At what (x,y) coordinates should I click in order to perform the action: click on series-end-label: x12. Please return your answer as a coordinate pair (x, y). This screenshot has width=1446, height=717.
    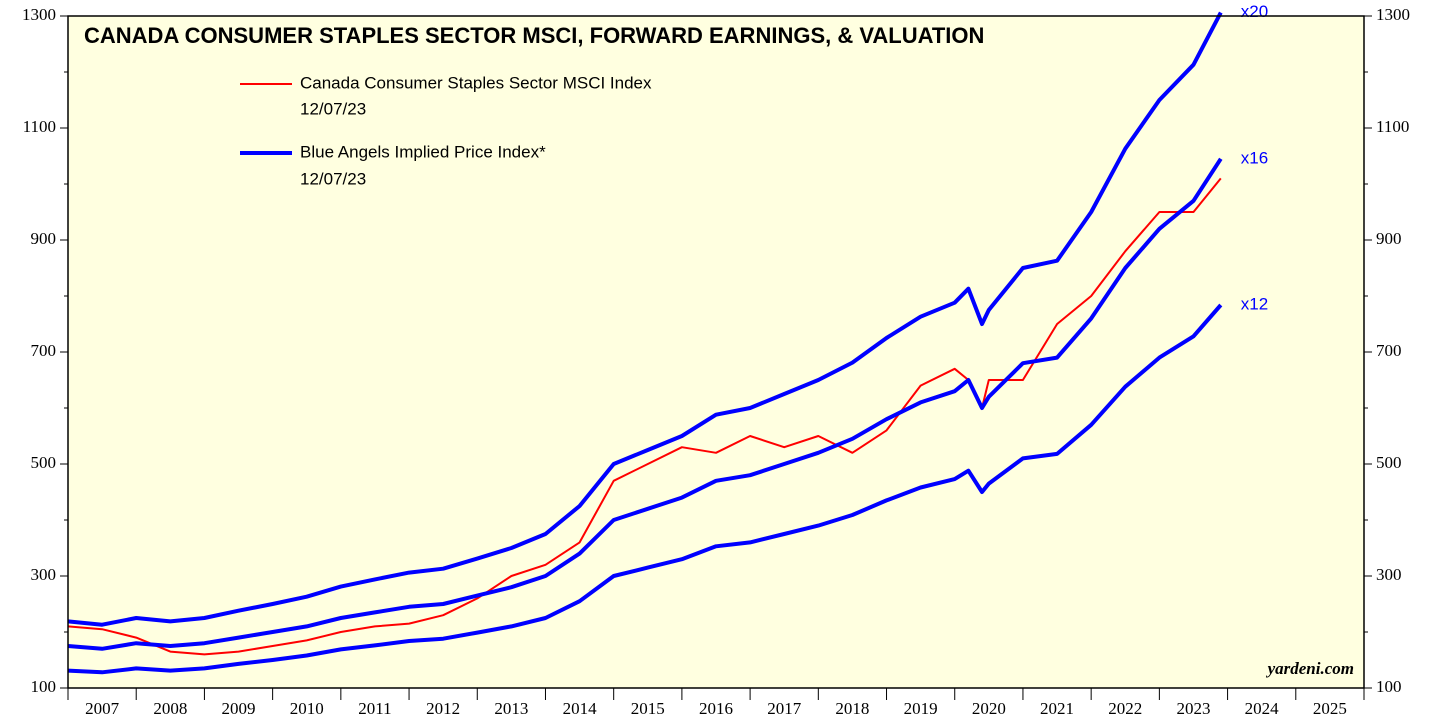
    Looking at the image, I should click on (1254, 303).